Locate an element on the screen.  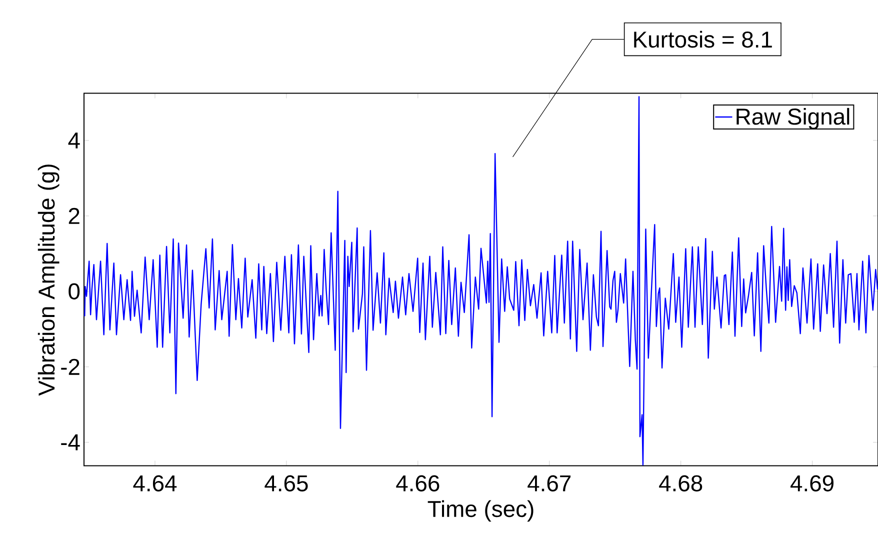
x-tick-label: 4.64 is located at coordinates (155, 483).